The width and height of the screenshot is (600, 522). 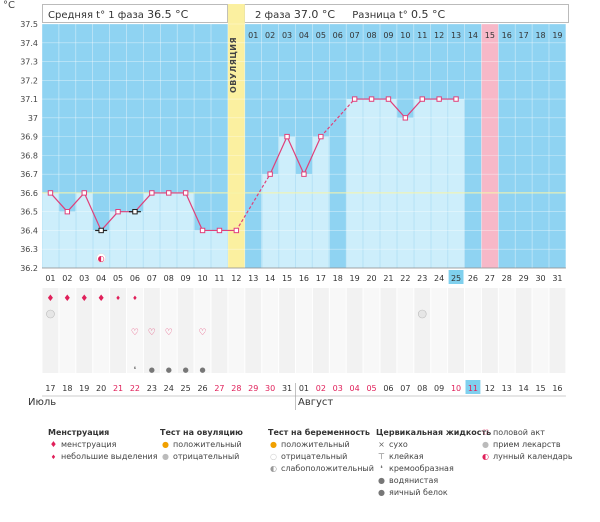 I want to click on sun-icon: ●, so click(x=165, y=444).